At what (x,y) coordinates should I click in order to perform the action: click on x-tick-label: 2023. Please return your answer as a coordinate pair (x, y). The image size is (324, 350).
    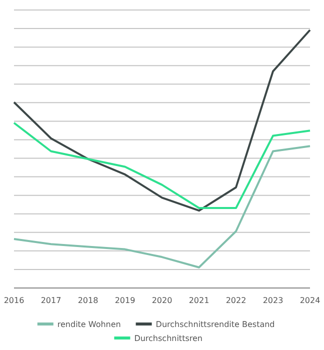
    Looking at the image, I should click on (273, 300).